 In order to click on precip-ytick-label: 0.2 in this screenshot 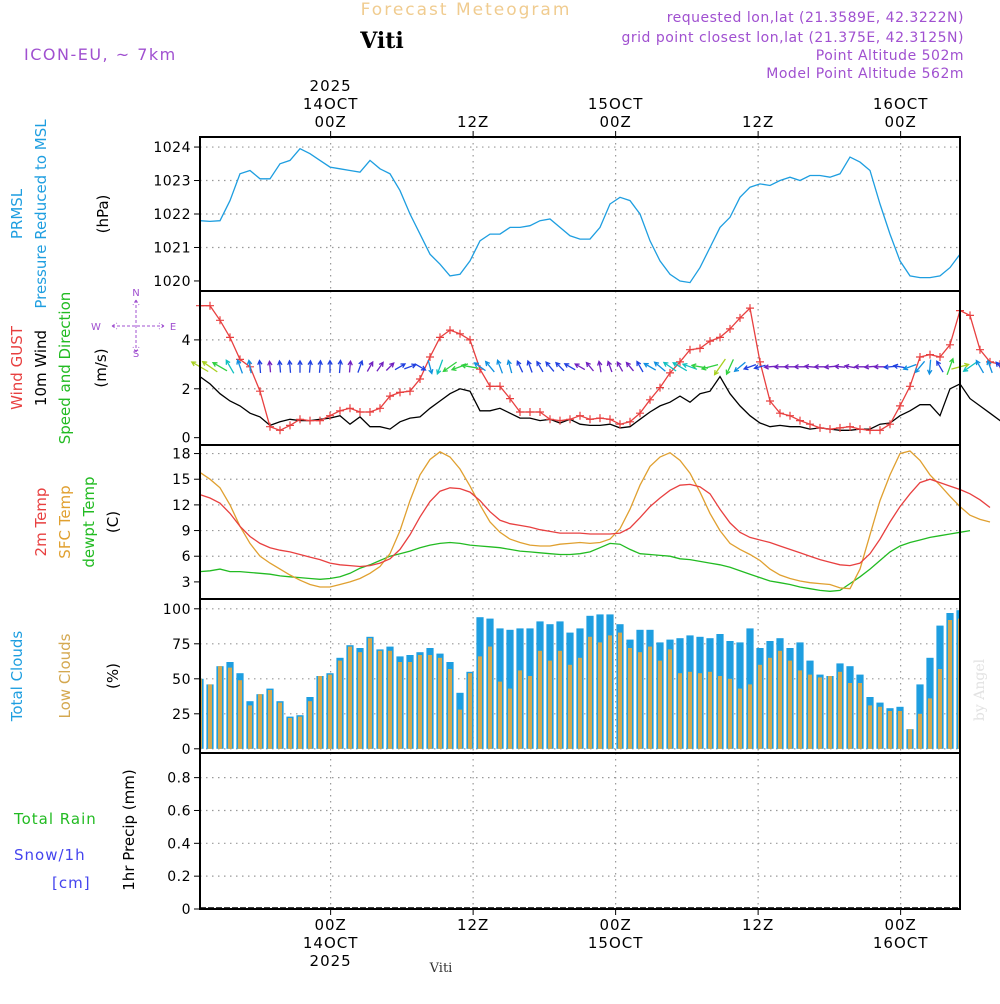, I will do `click(179, 877)`.